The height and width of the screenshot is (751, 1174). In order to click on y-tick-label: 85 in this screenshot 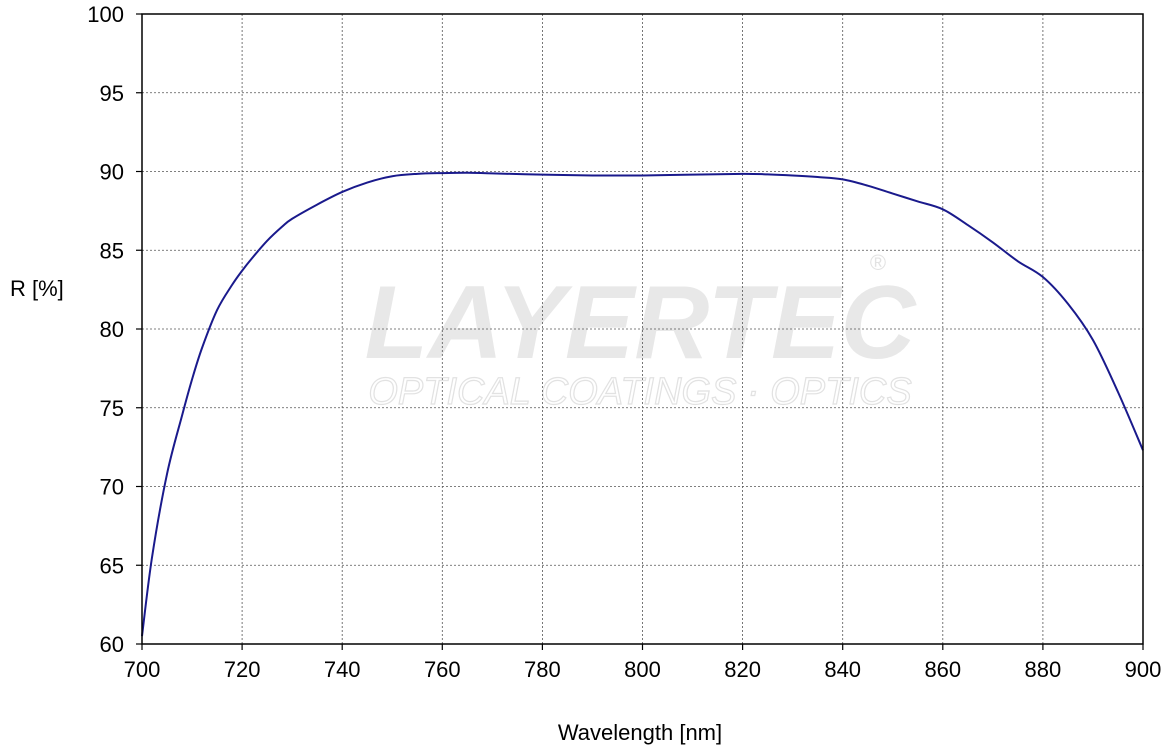, I will do `click(112, 250)`.